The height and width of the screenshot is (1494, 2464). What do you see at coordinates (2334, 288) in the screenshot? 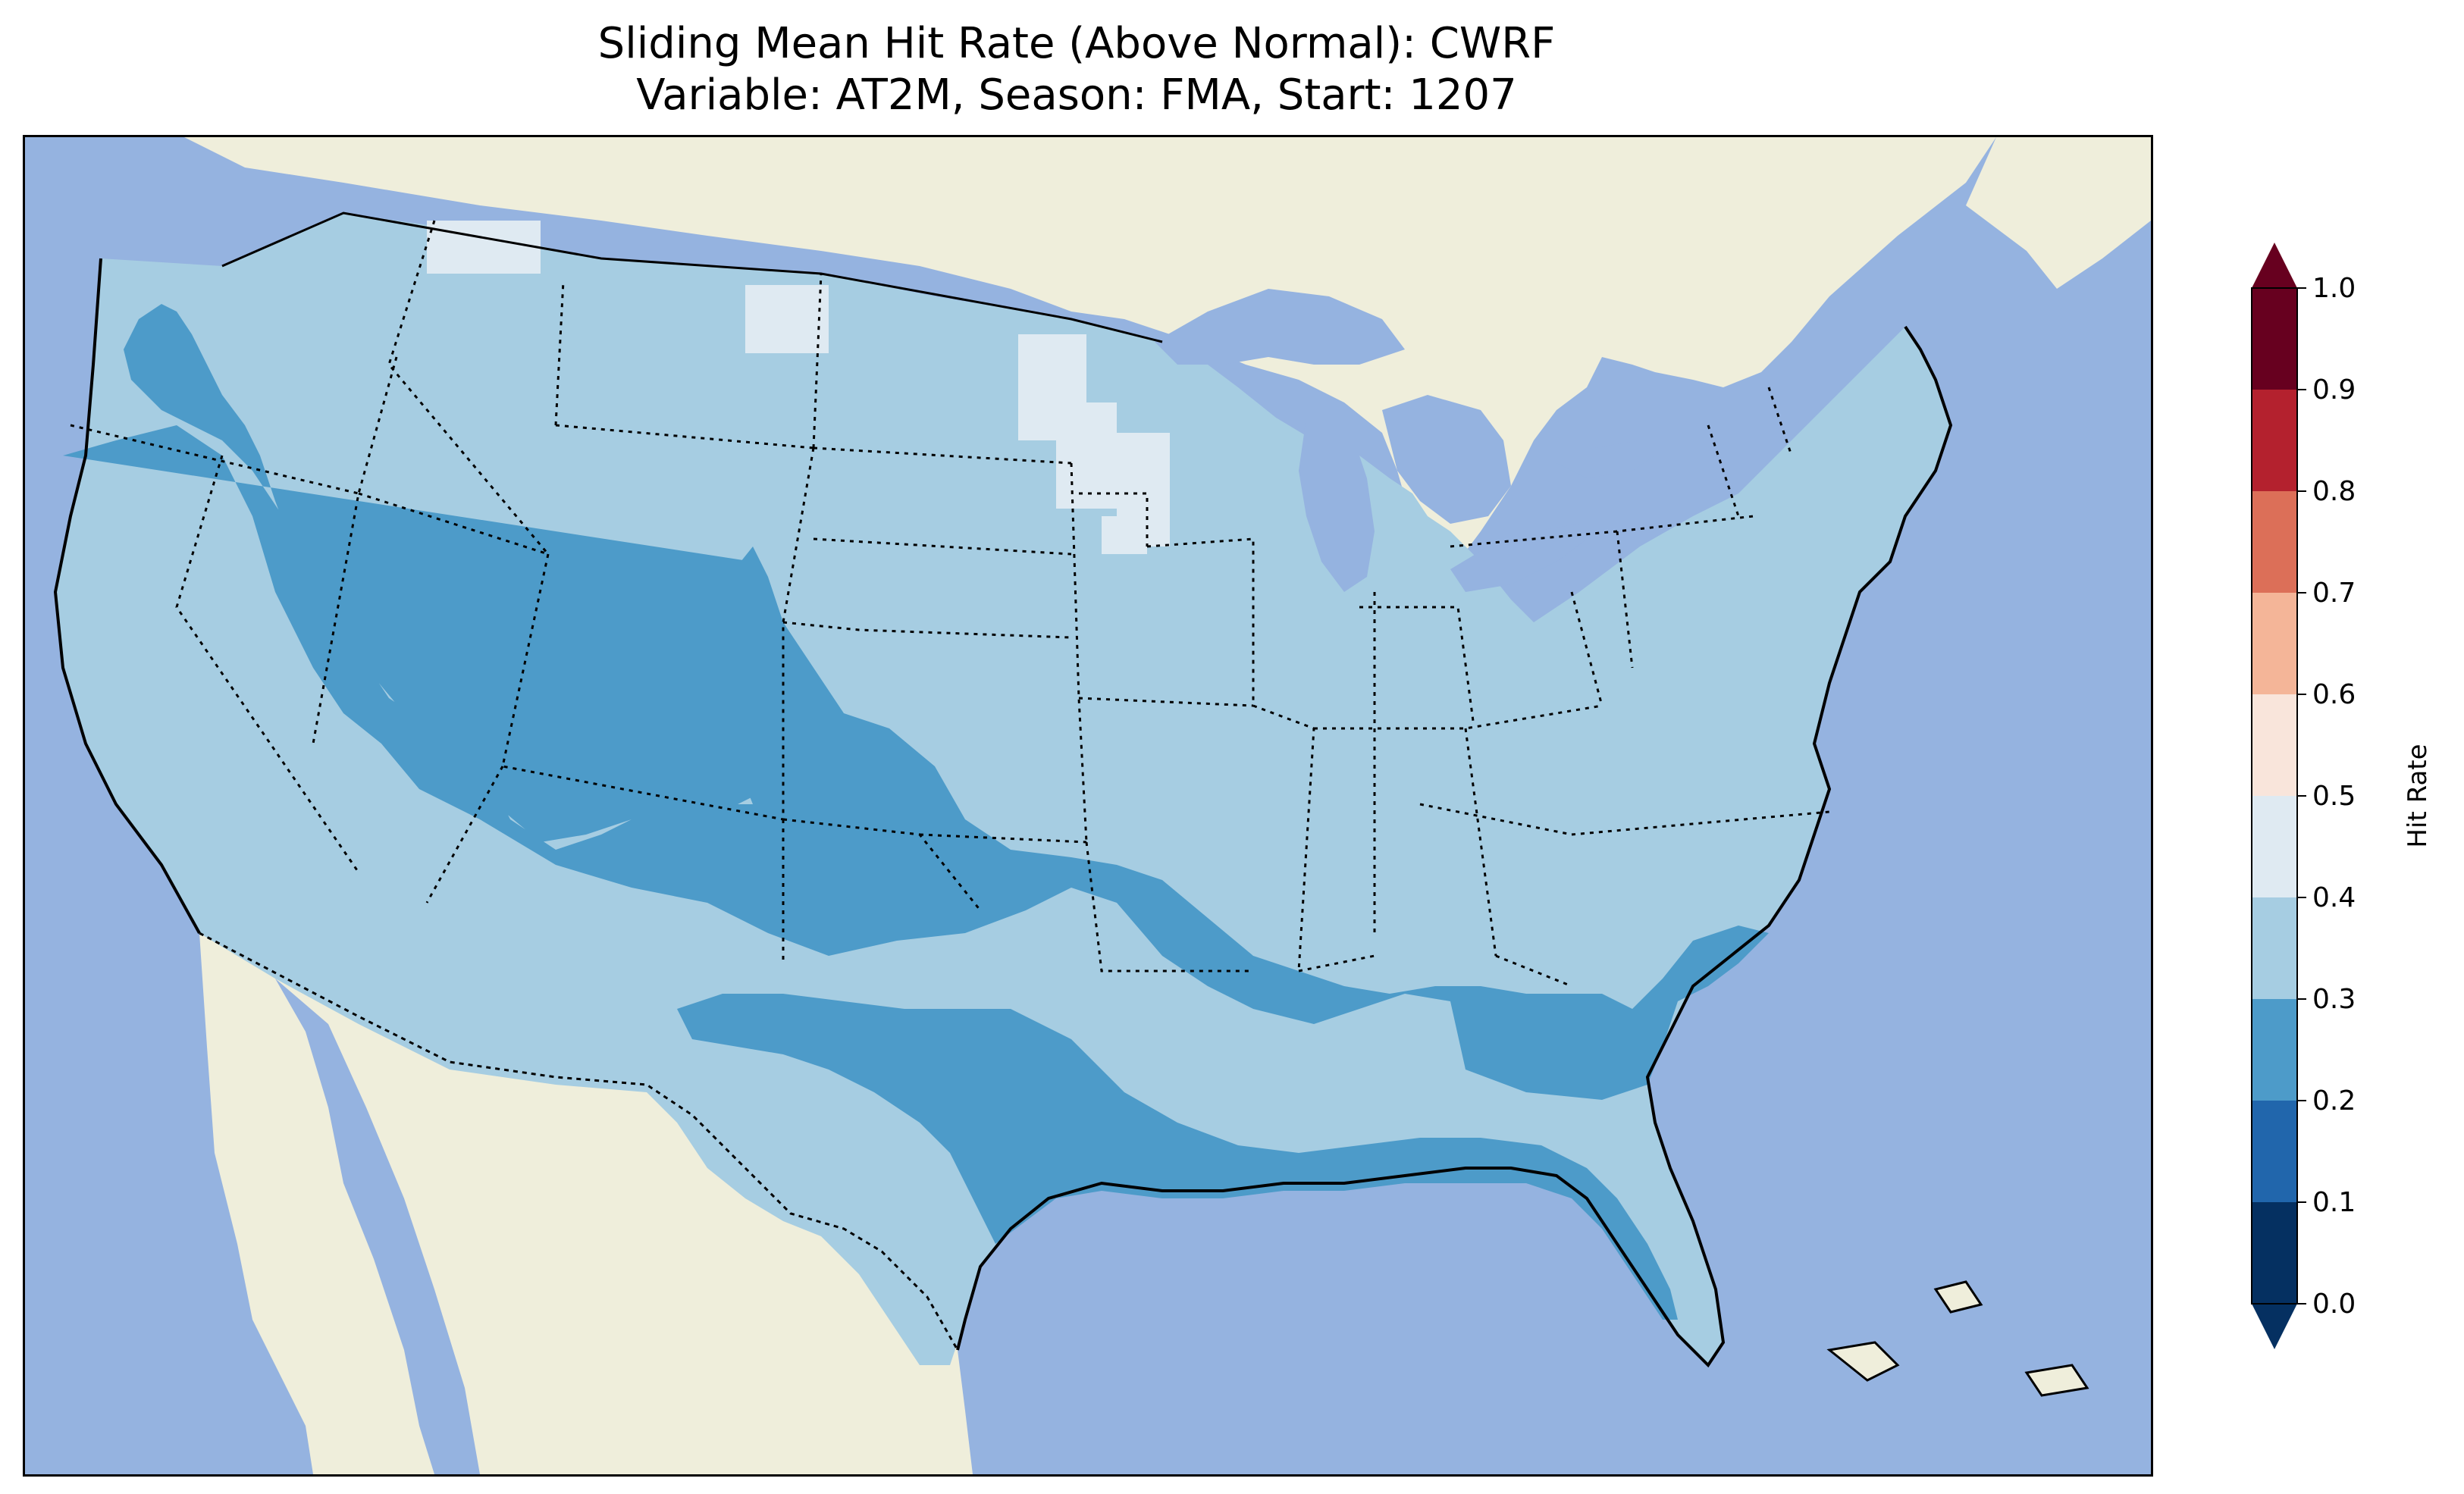
I see `colorbar-tick-label: 1.0` at bounding box center [2334, 288].